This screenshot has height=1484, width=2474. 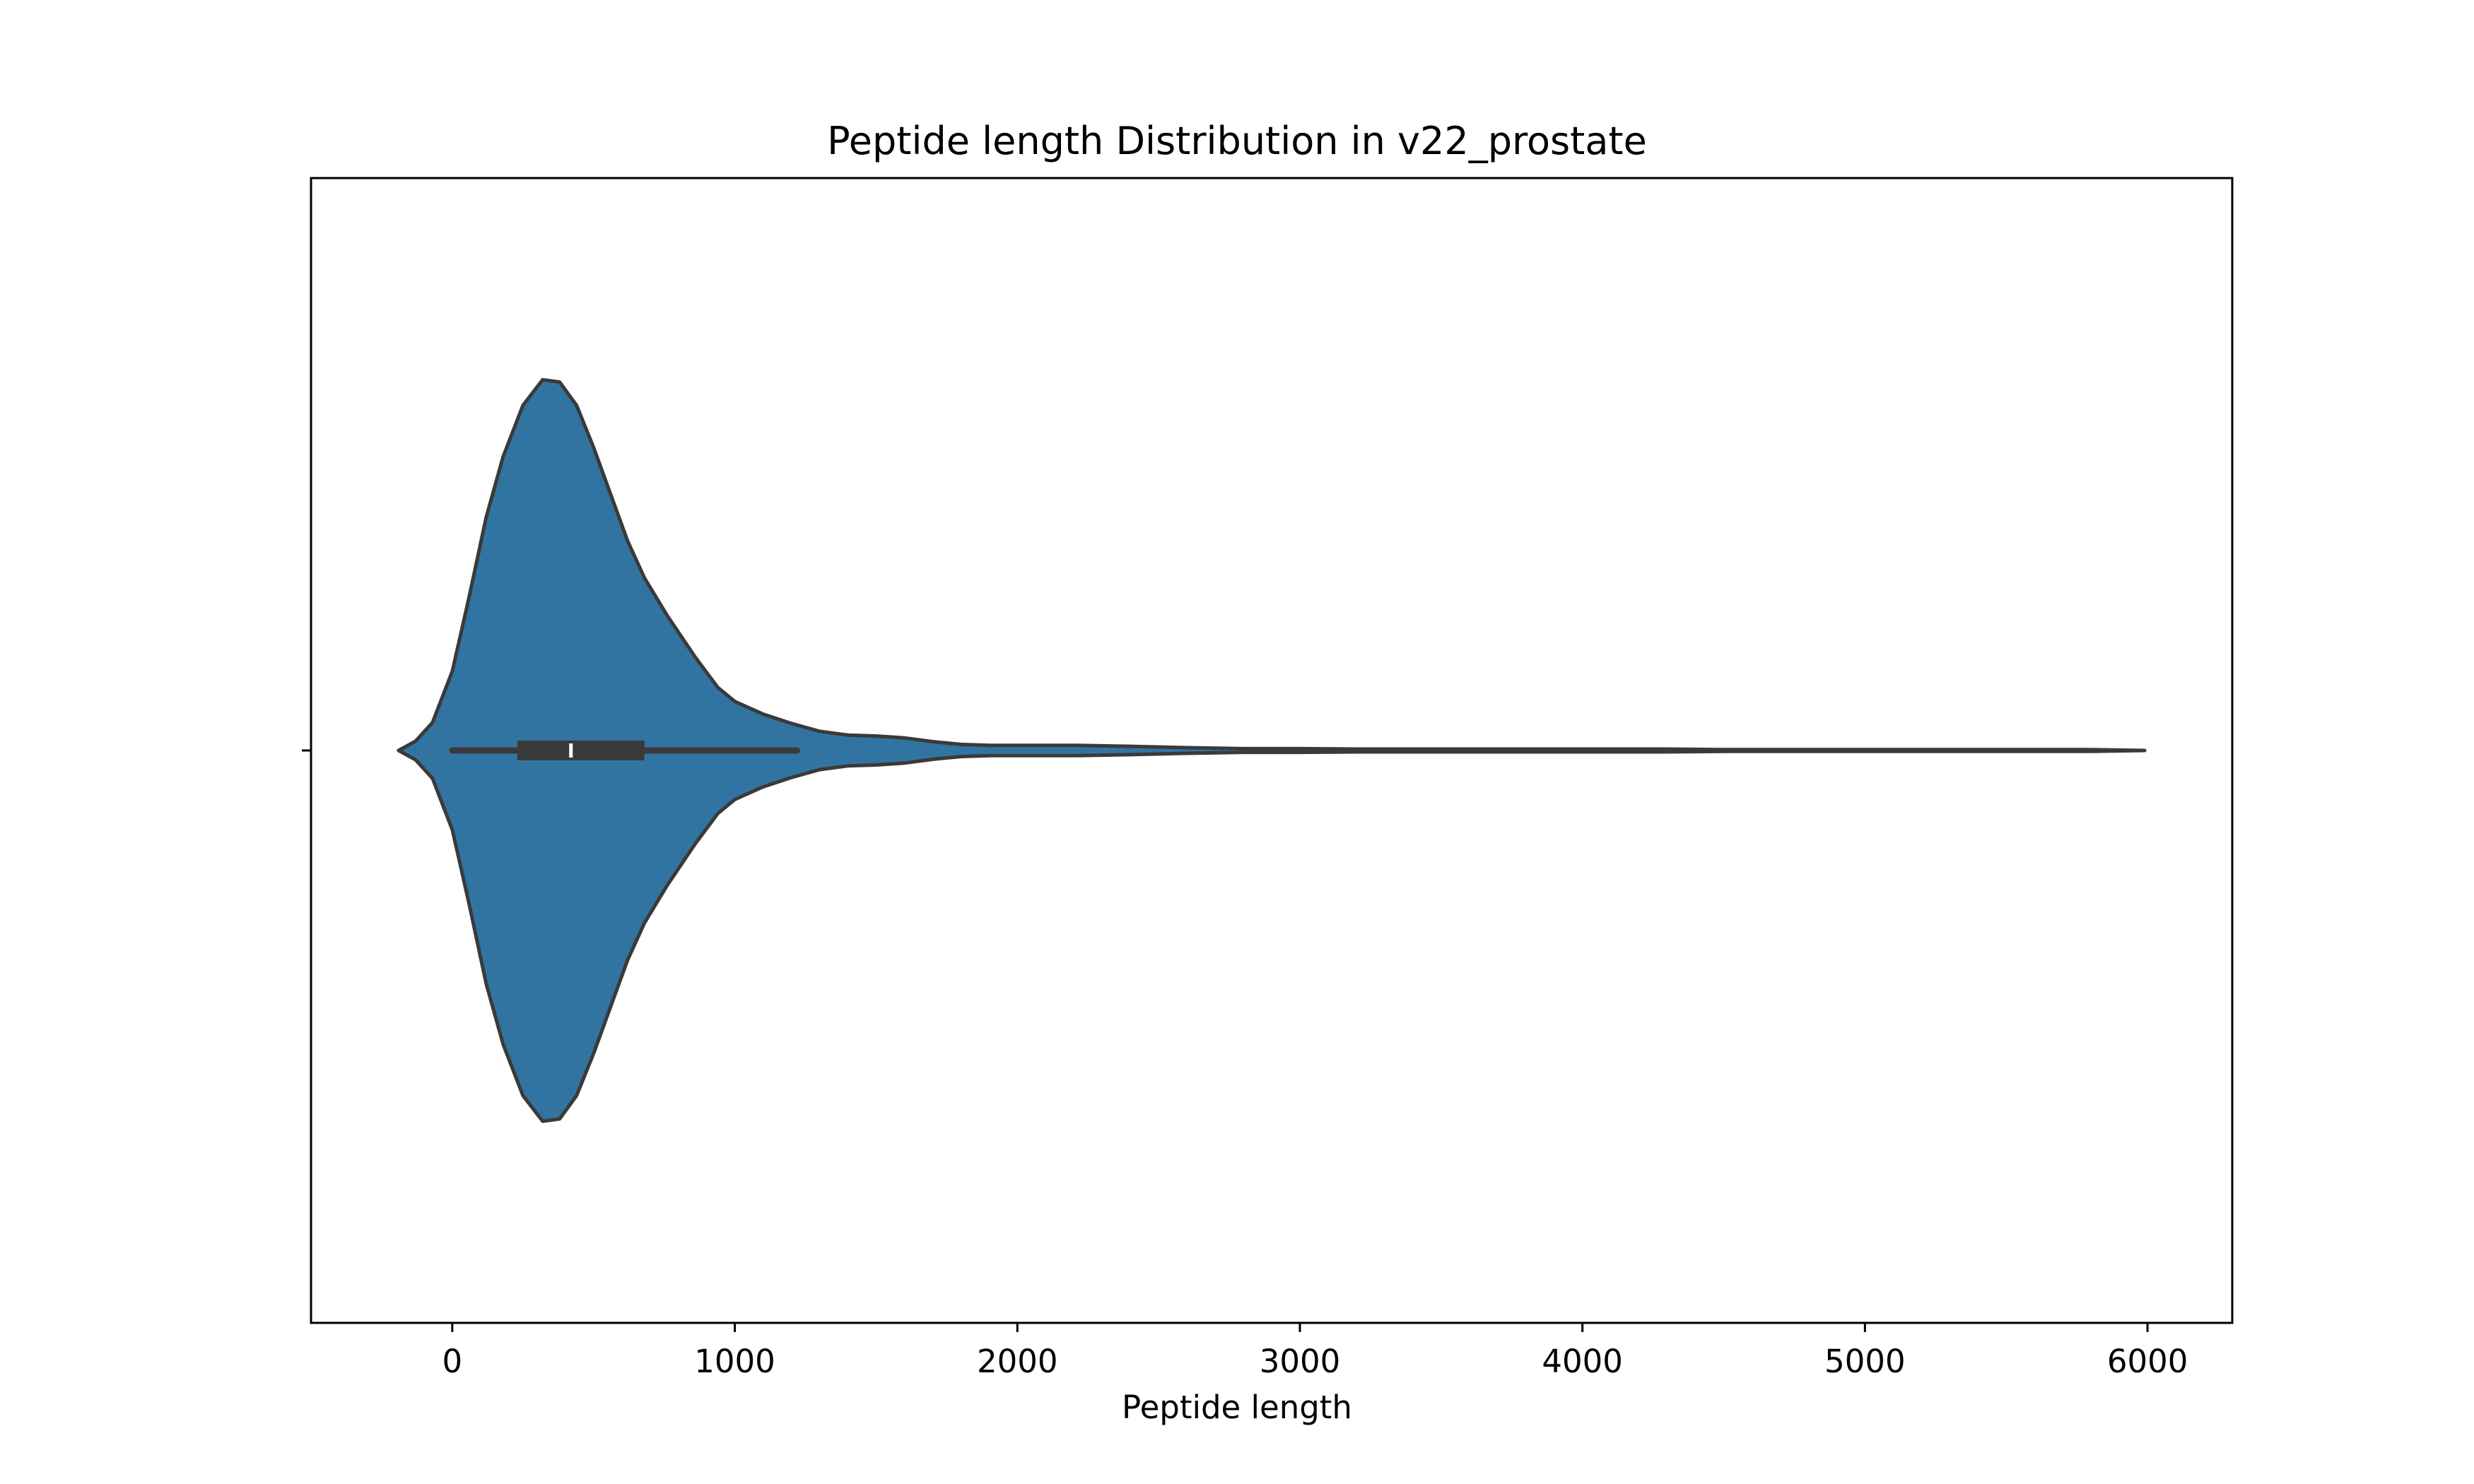 I want to click on x-tick-label: 4000, so click(x=1582, y=1361).